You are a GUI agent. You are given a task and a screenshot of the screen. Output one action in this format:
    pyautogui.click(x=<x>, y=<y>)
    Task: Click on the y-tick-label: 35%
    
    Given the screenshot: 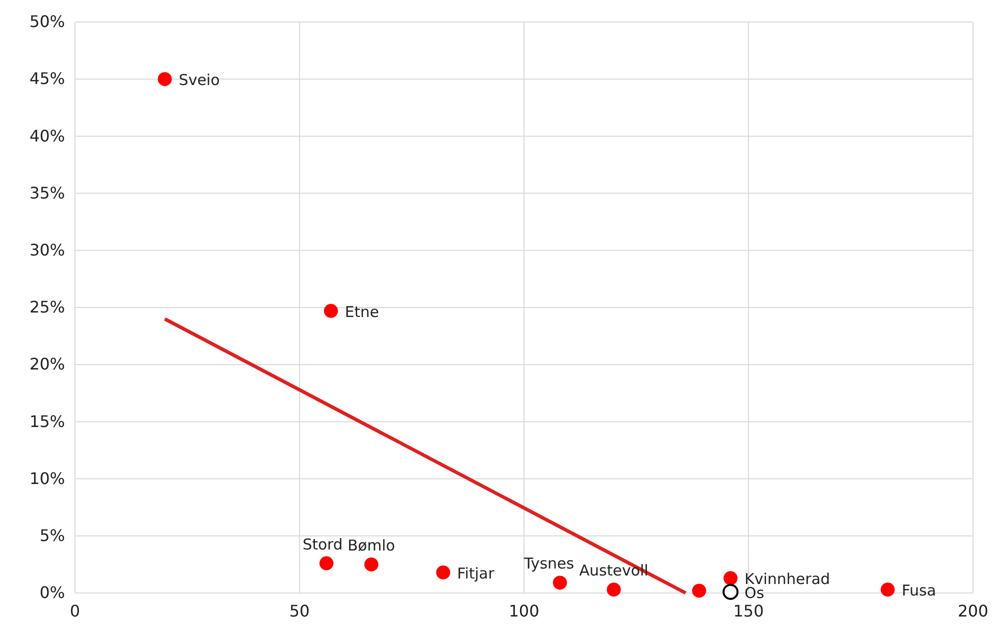 What is the action you would take?
    pyautogui.click(x=47, y=192)
    